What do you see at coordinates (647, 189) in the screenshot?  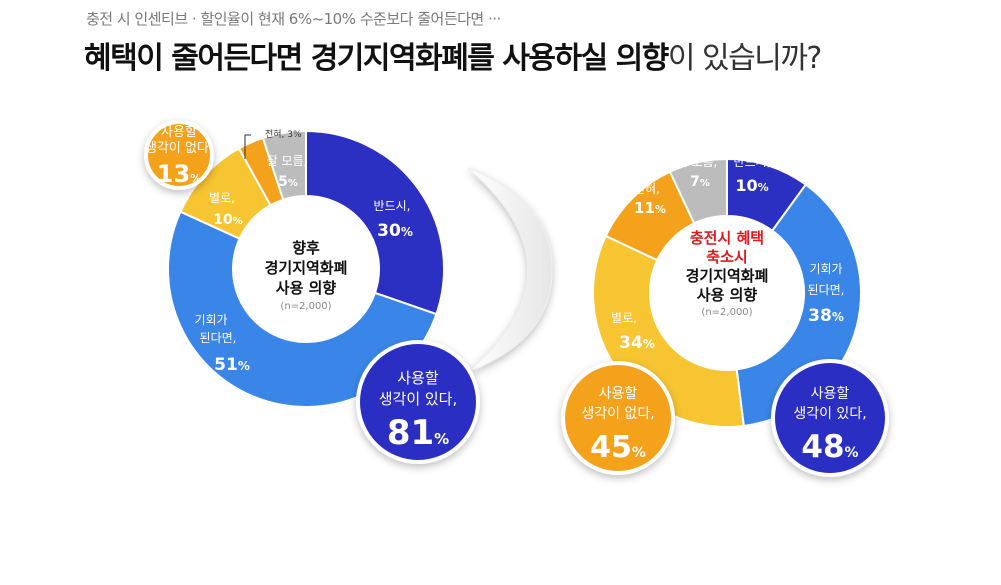 I see `slice-label: 전혀,` at bounding box center [647, 189].